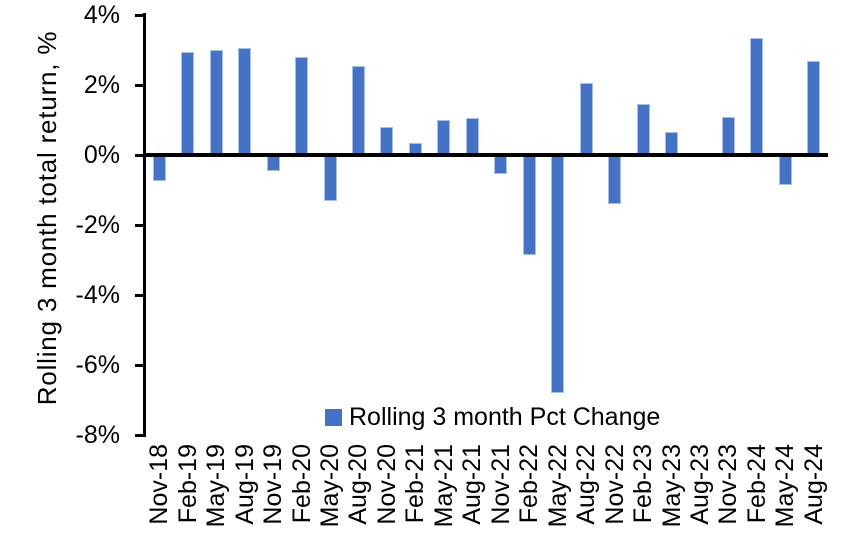 This screenshot has height=539, width=852. Describe the element at coordinates (728, 484) in the screenshot. I see `x-axis-label-text: Nov-23` at that location.